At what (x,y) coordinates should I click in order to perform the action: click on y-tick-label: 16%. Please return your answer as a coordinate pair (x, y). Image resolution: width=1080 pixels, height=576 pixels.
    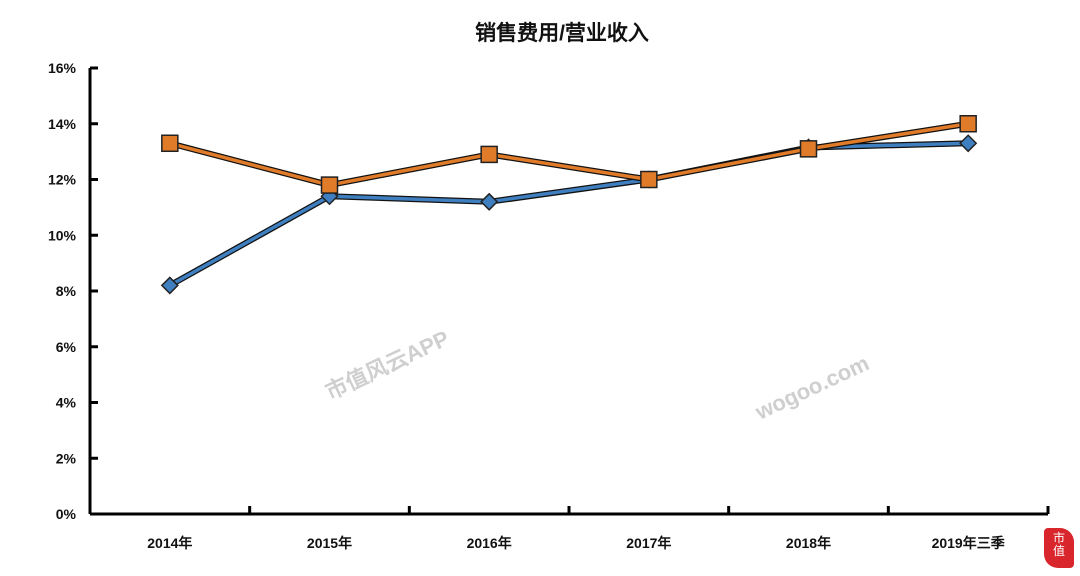
    Looking at the image, I should click on (62, 68).